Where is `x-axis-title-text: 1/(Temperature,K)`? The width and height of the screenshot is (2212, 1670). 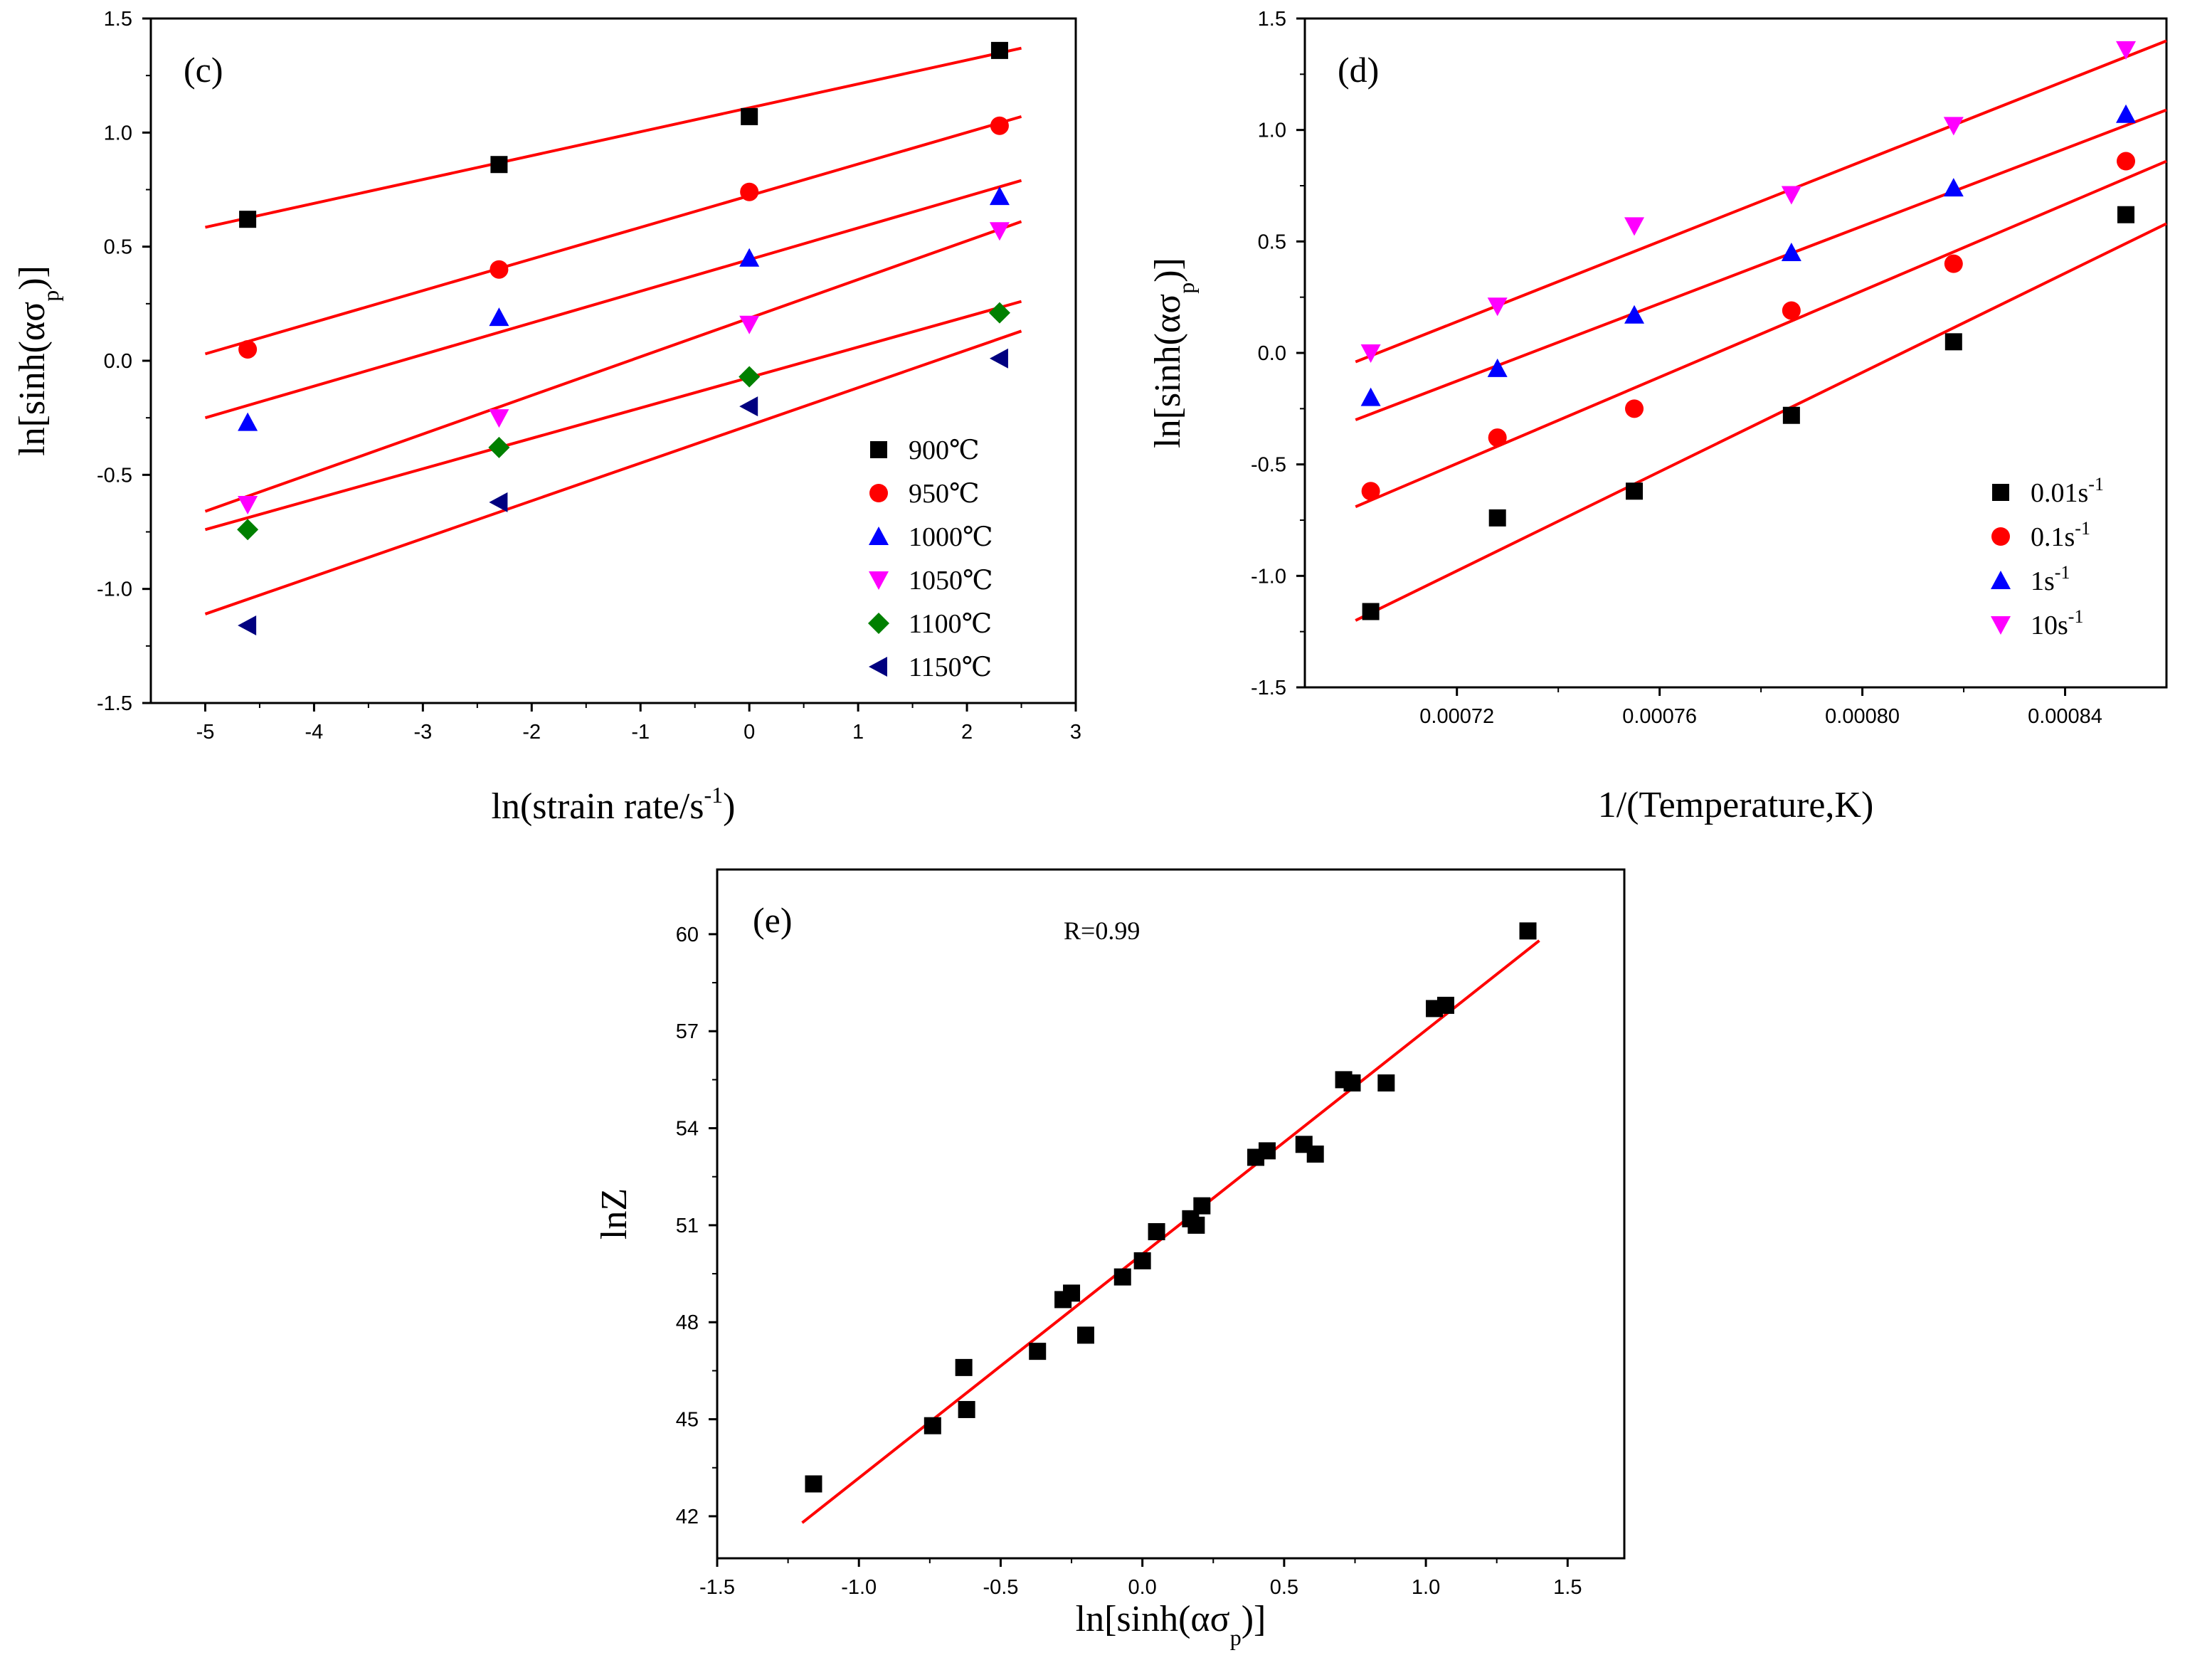
x-axis-title-text: 1/(Temperature,K) is located at coordinates (1736, 805).